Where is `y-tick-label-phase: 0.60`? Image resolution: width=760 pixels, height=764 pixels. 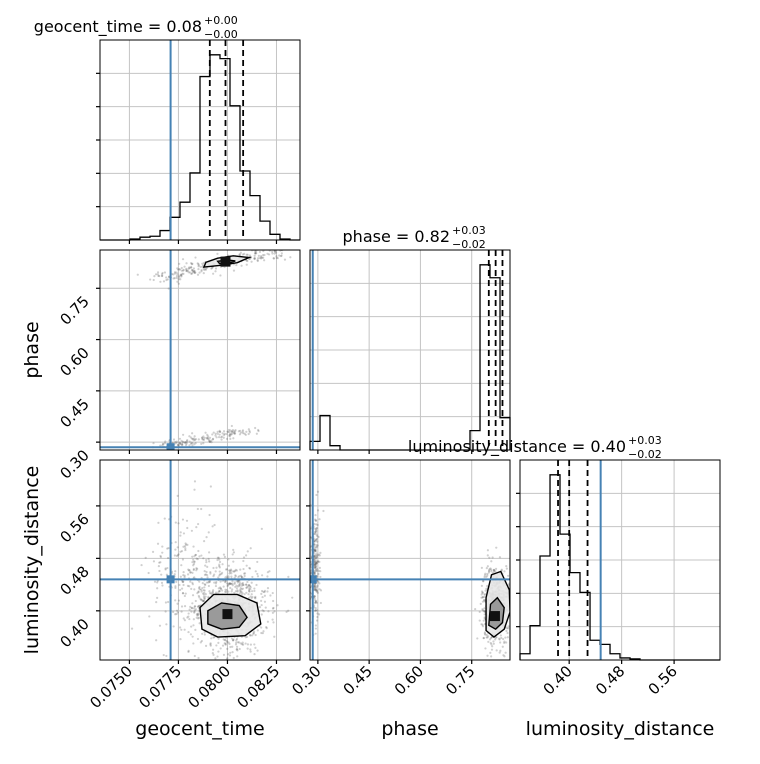 y-tick-label-phase: 0.60 is located at coordinates (74, 362).